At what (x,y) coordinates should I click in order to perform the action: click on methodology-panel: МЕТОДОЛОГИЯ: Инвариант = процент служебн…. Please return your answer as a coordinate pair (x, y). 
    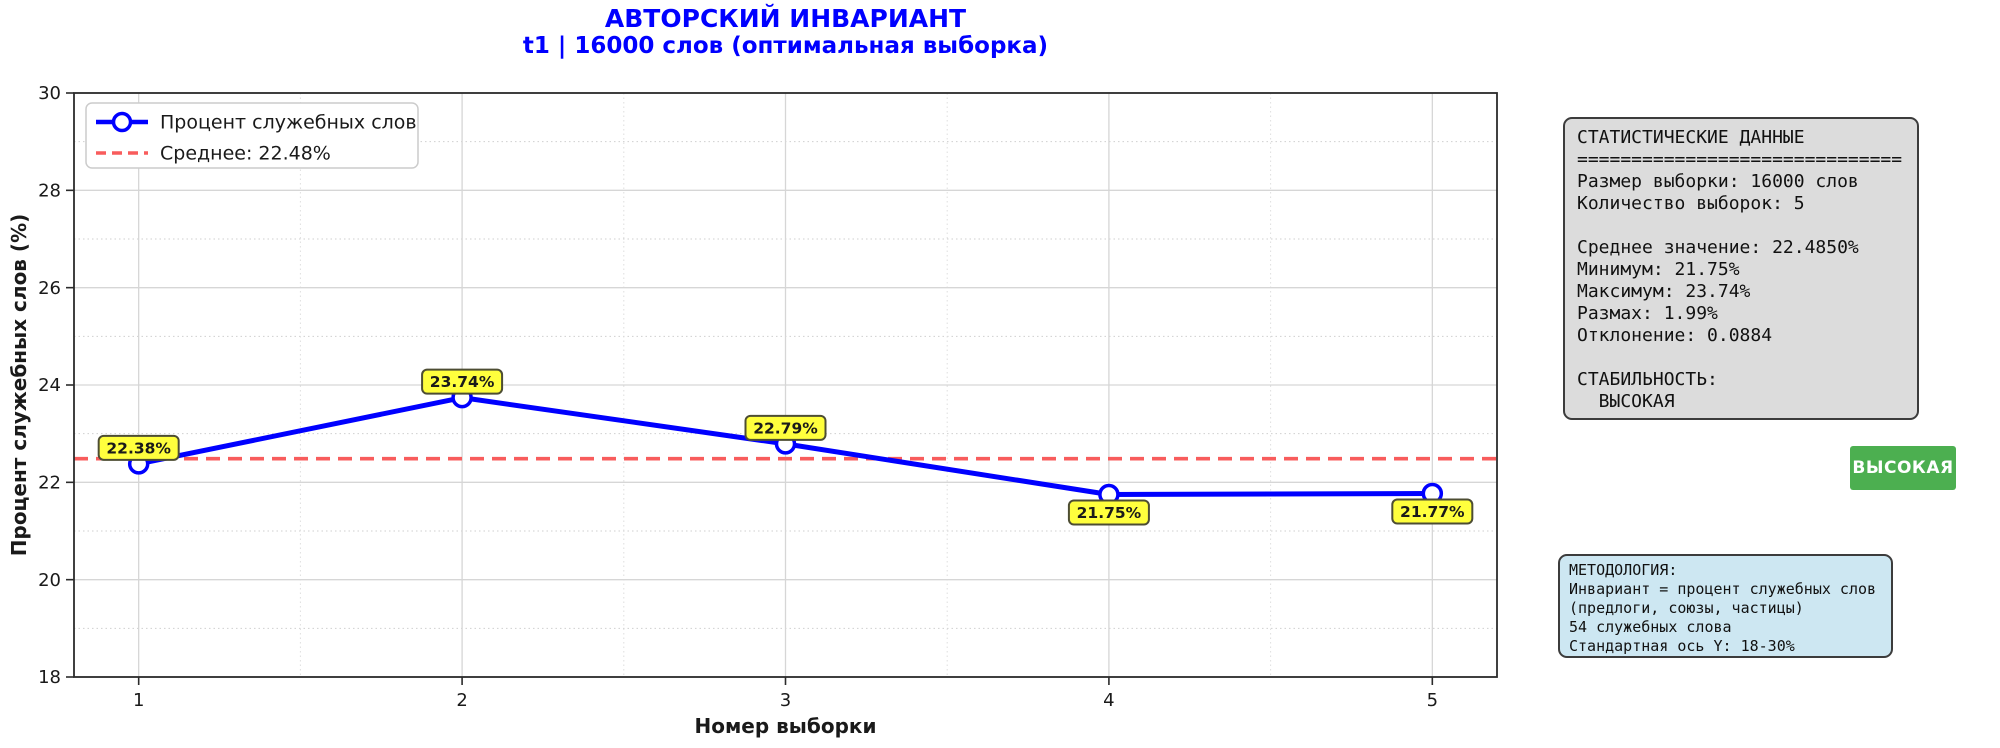
    Looking at the image, I should click on (1725, 606).